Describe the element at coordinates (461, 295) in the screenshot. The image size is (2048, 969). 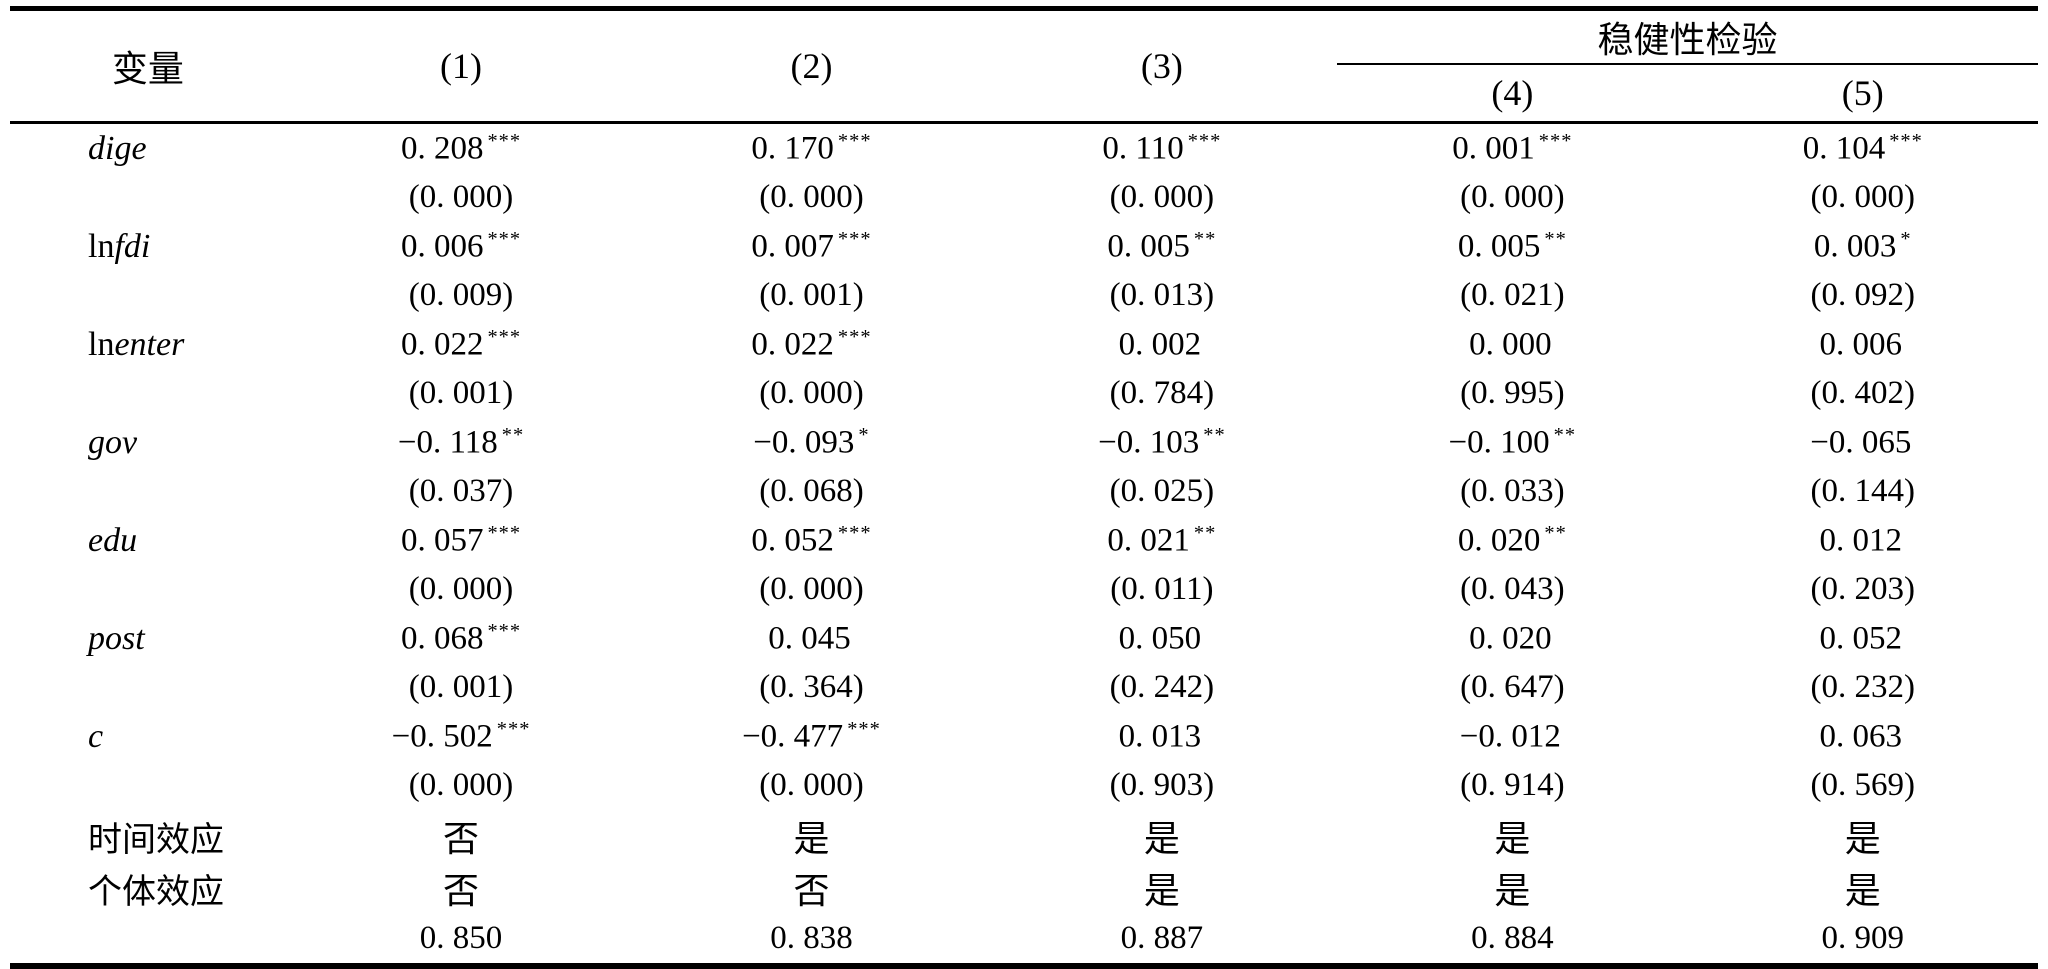
I see `pval-cell: (0. 009)` at that location.